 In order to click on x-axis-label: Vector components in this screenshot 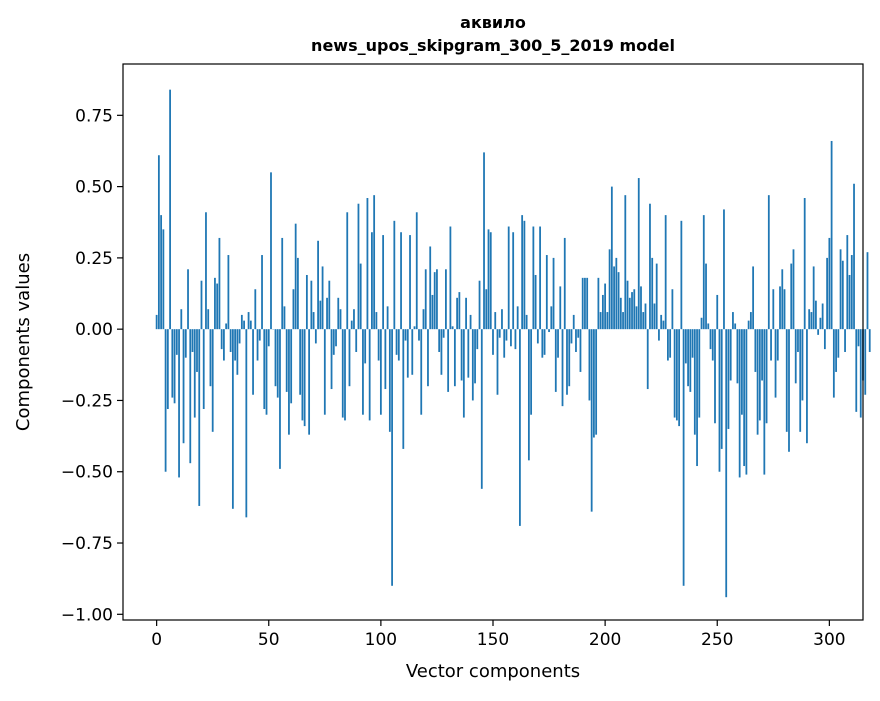, I will do `click(493, 671)`.